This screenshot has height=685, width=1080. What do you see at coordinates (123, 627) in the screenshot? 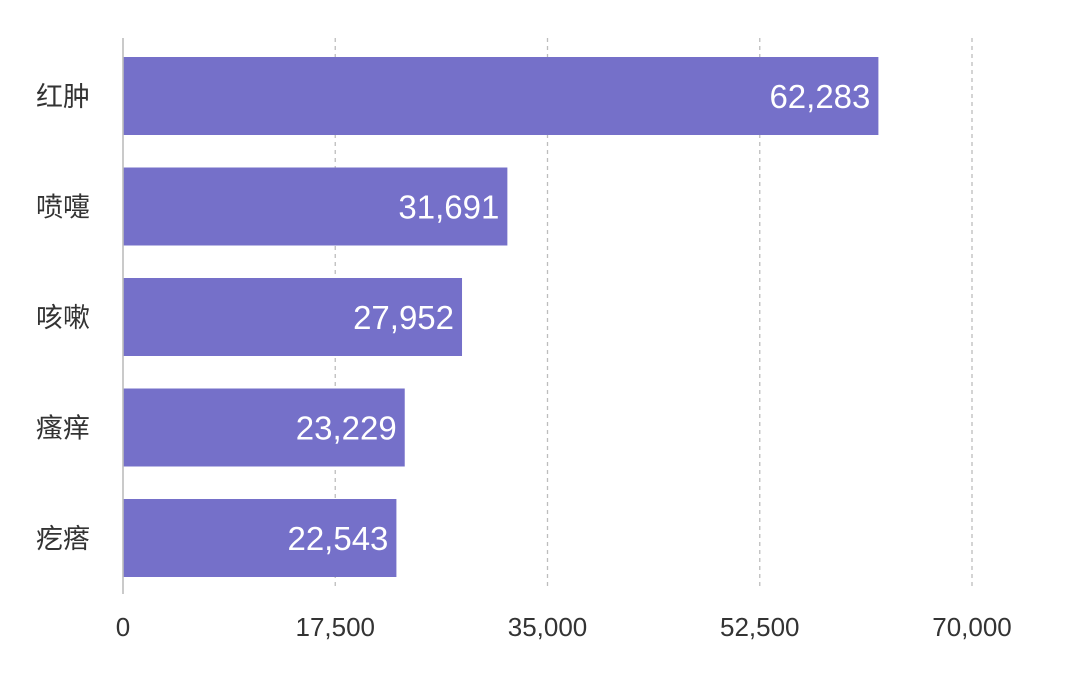
I see `x-tick-label: 0` at bounding box center [123, 627].